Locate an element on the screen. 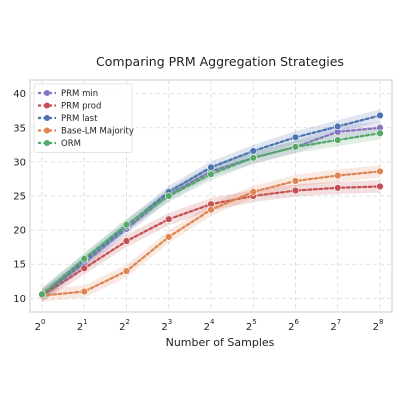  x-tick-label: 22 is located at coordinates (124, 325).